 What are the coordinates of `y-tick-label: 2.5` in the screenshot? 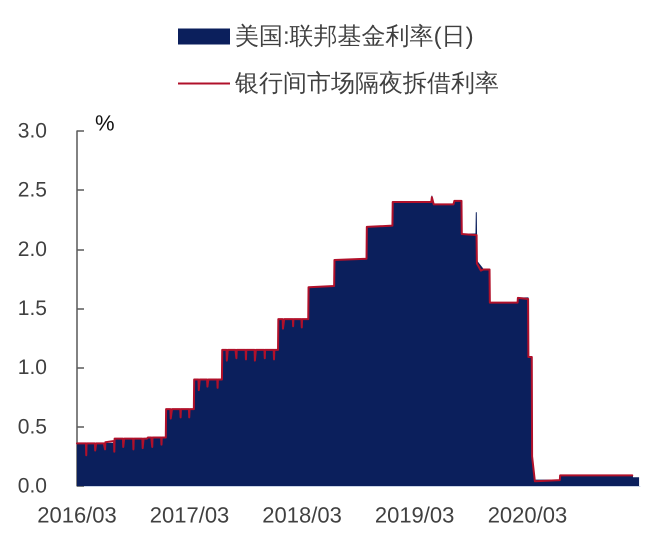 It's located at (32, 190).